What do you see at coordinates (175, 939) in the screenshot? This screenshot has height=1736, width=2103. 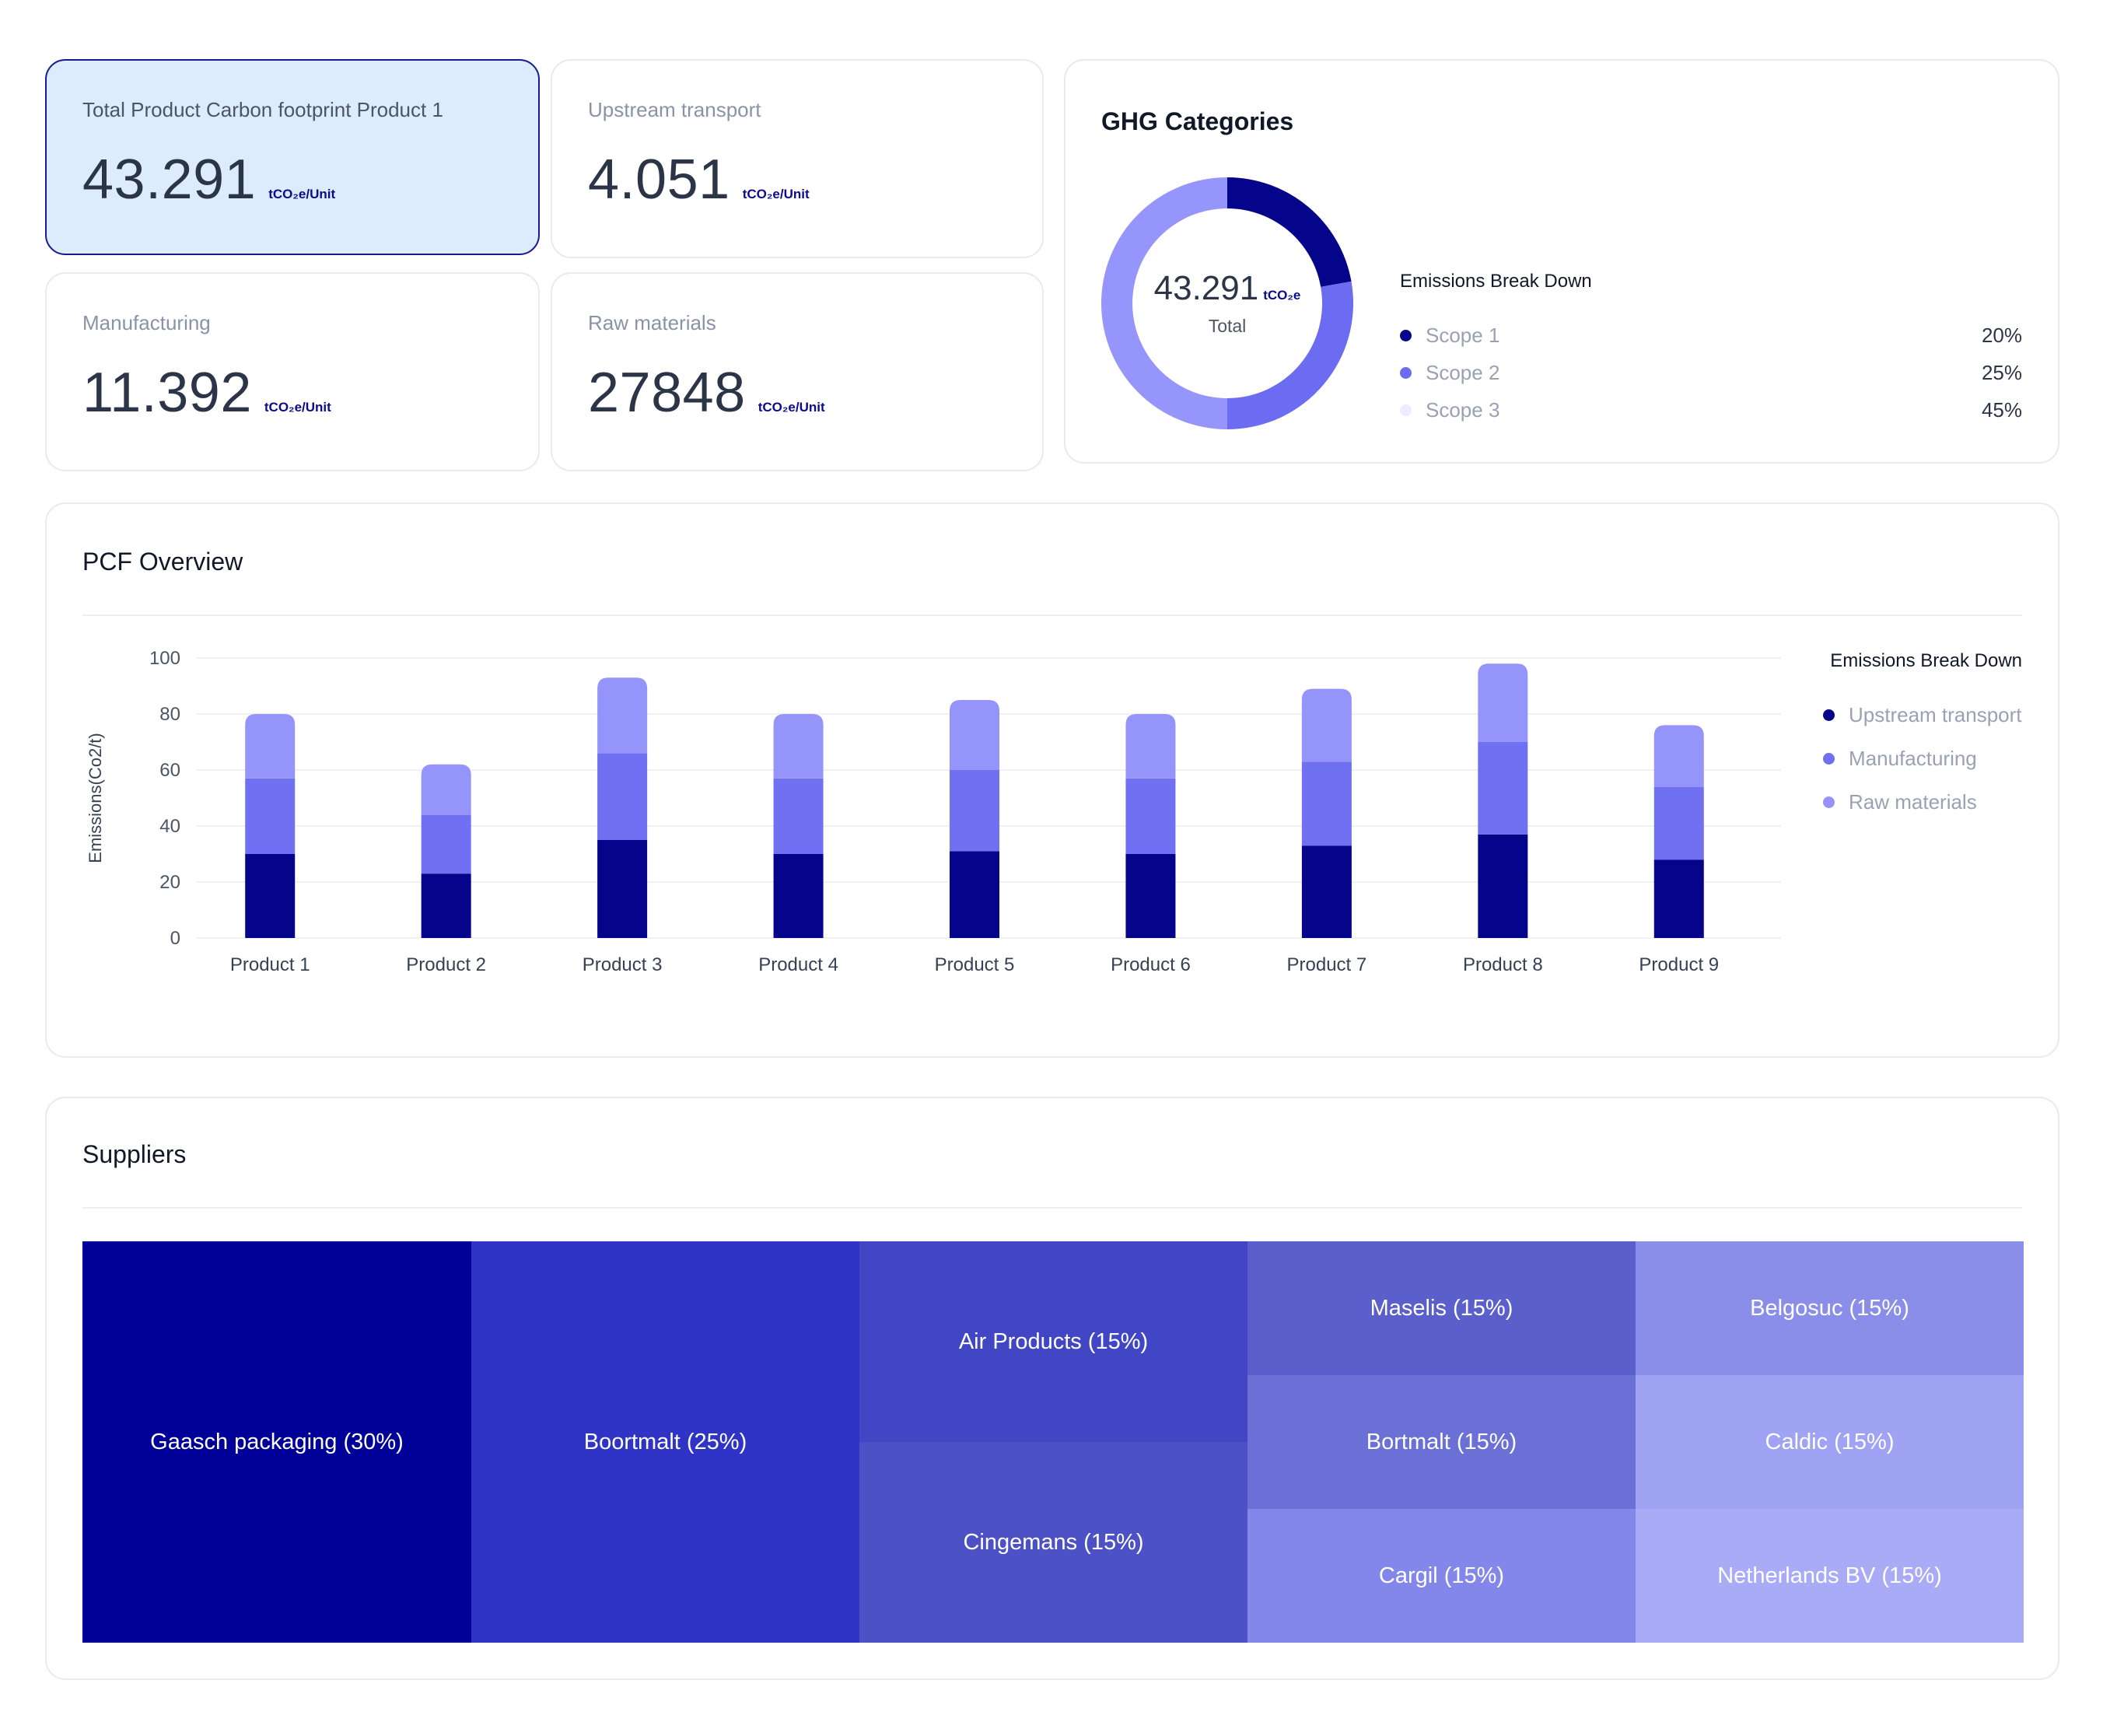 I see `y-tick-label: 0` at bounding box center [175, 939].